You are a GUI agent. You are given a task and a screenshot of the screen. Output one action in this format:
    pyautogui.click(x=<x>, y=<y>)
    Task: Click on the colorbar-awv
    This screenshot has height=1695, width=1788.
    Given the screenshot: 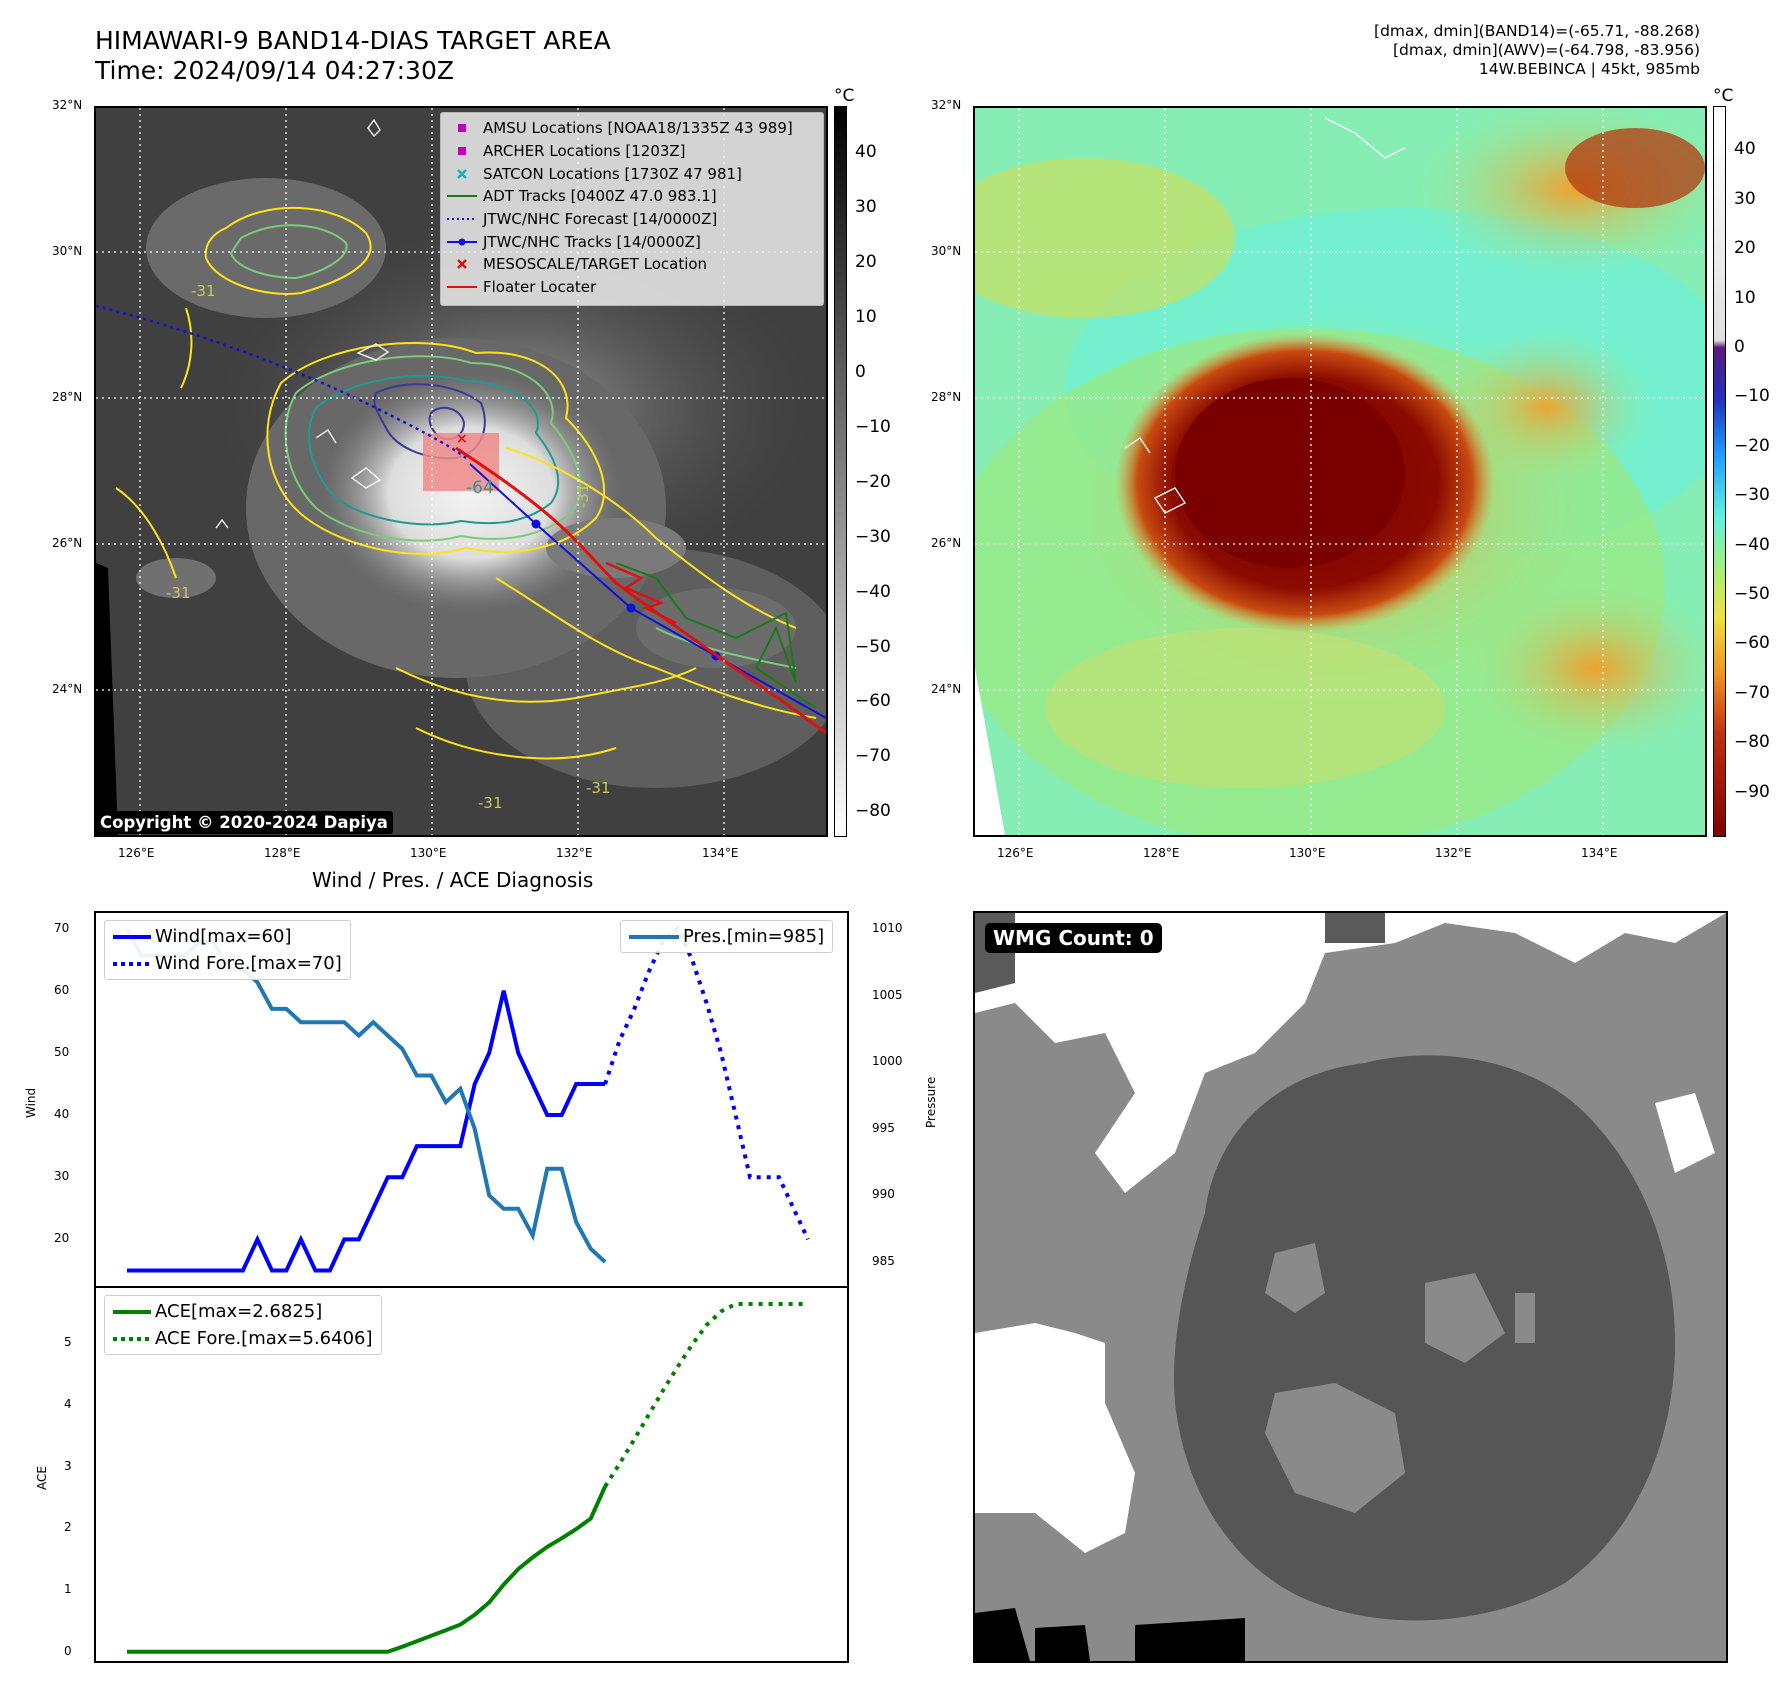 What is the action you would take?
    pyautogui.click(x=1719, y=471)
    